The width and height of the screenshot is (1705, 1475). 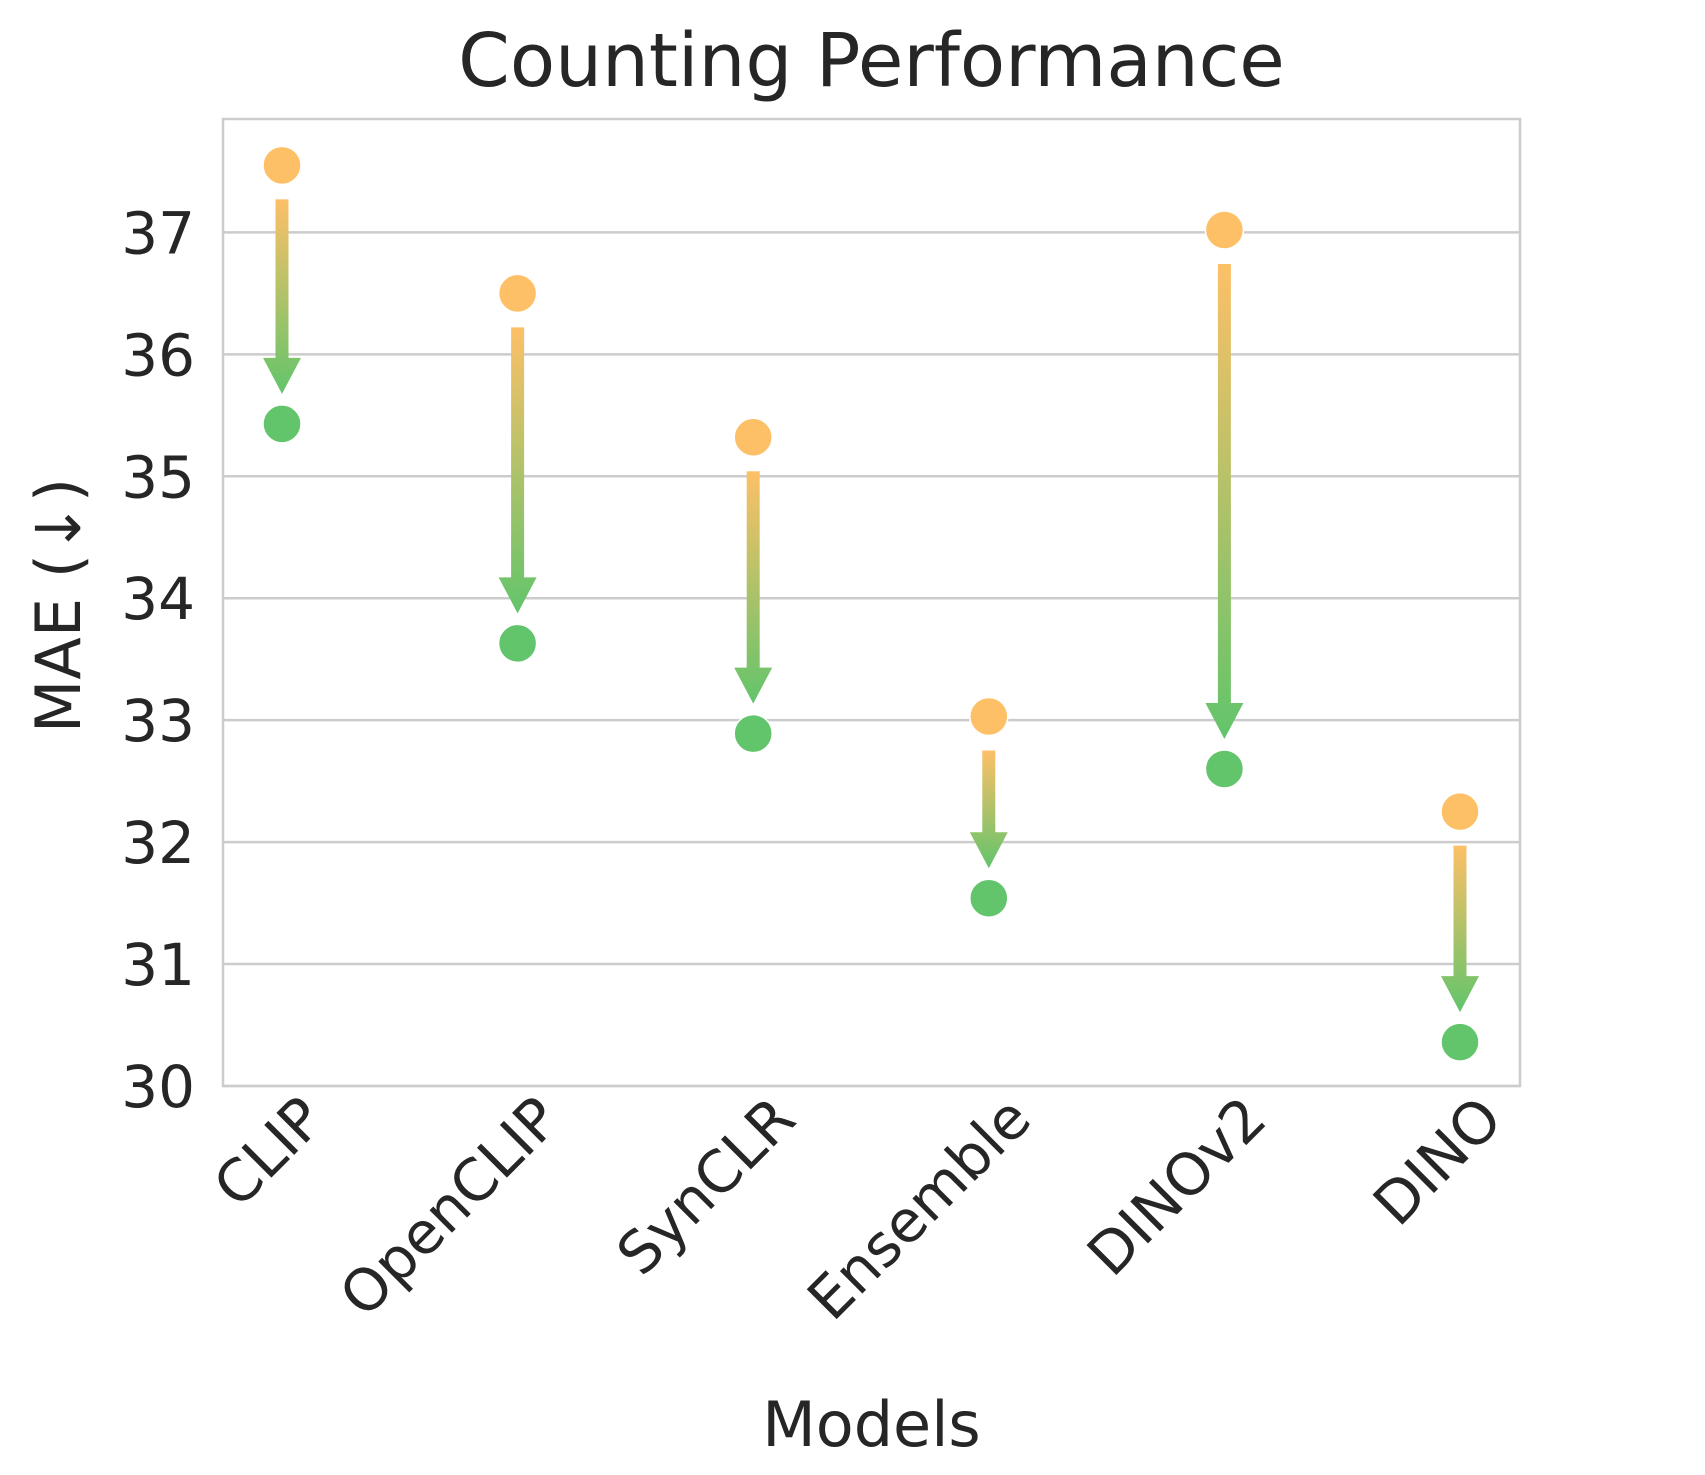 What do you see at coordinates (158, 233) in the screenshot?
I see `y-tick-label: 37` at bounding box center [158, 233].